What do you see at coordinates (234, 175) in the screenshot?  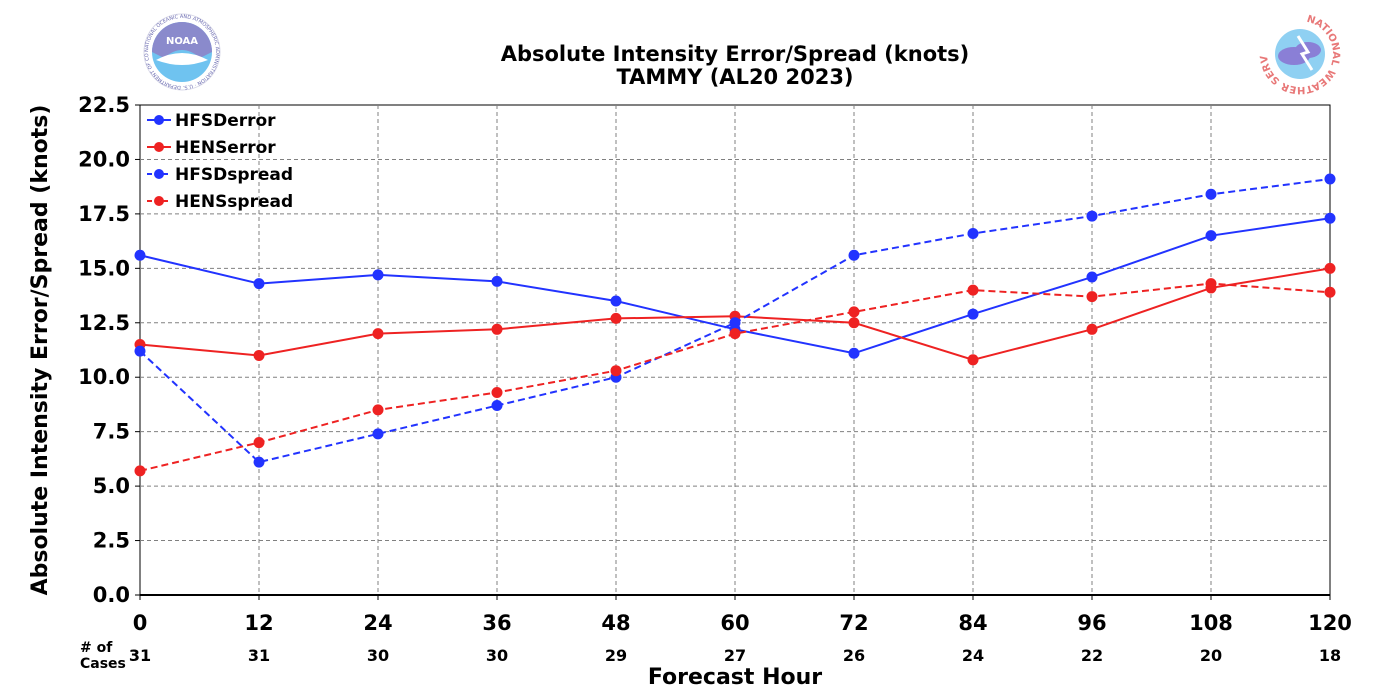 I see `legend-label: HFSDspread` at bounding box center [234, 175].